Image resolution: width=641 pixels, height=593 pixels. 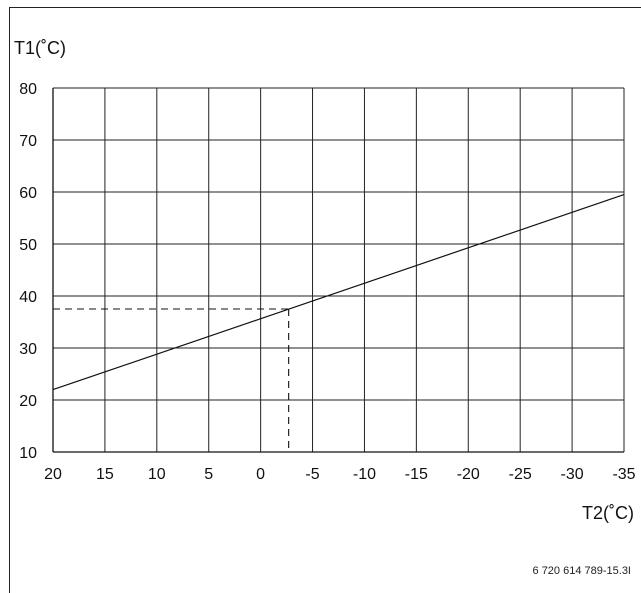 What do you see at coordinates (157, 474) in the screenshot?
I see `x-tick-label: 10` at bounding box center [157, 474].